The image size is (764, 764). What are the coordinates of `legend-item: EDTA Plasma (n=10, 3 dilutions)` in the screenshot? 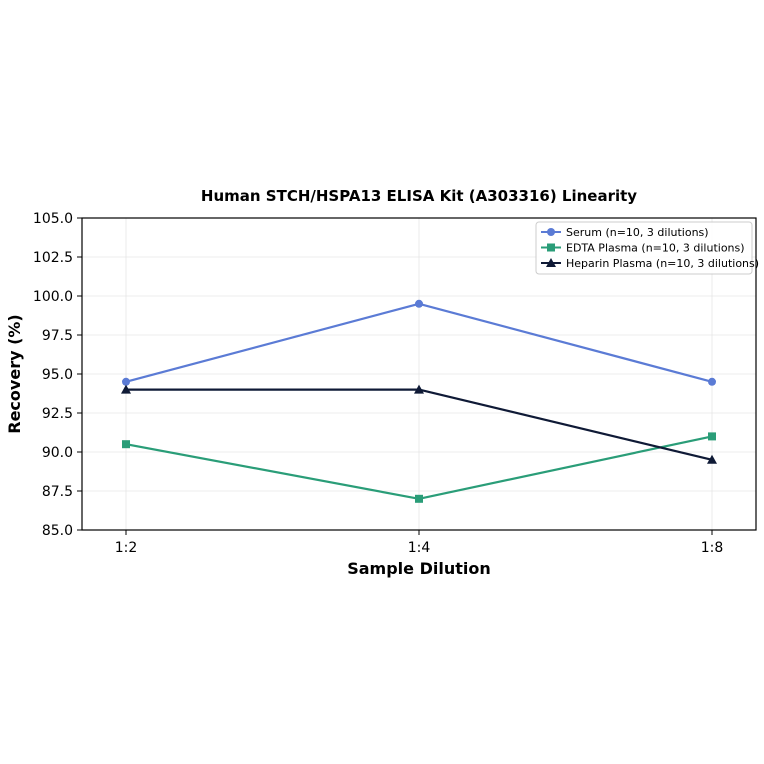 It's located at (643, 248).